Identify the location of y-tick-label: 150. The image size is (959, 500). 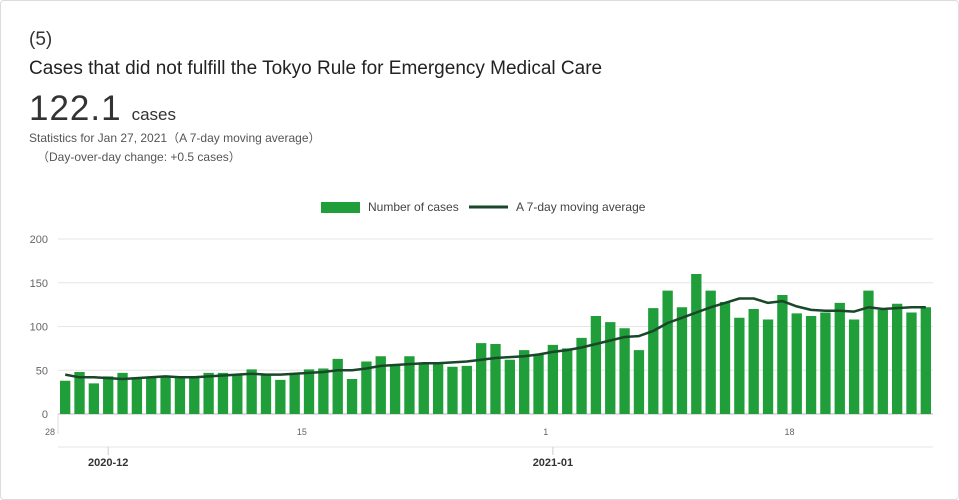
(39, 284).